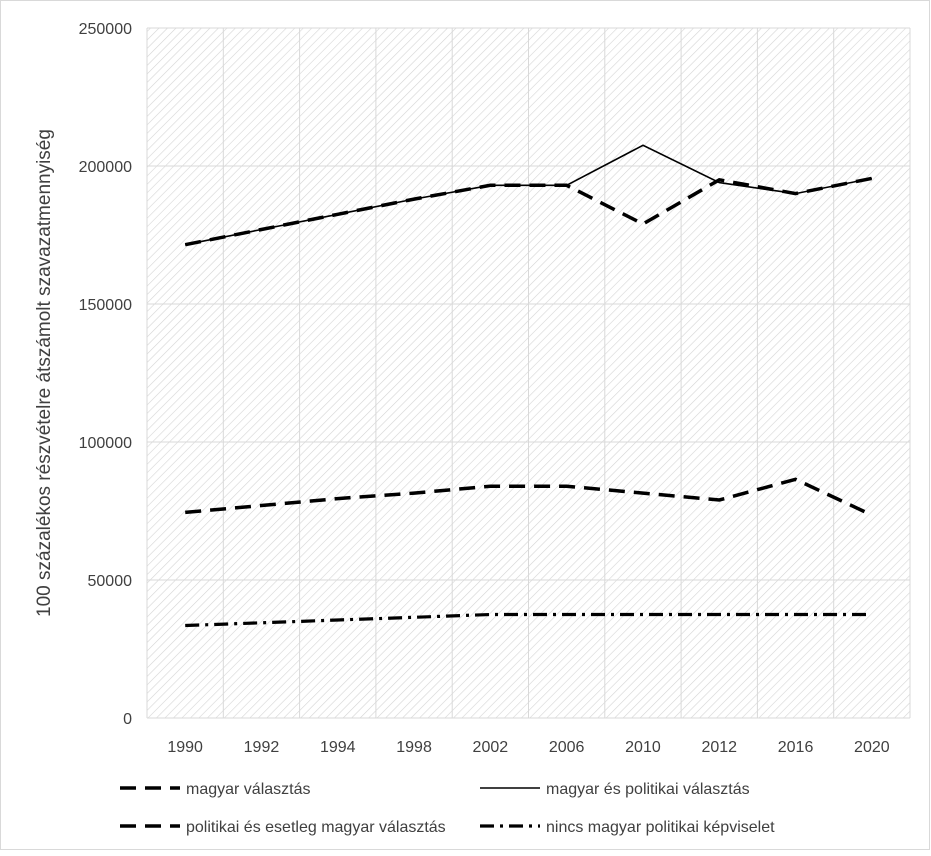  Describe the element at coordinates (127, 719) in the screenshot. I see `y-tick-label: 0` at that location.